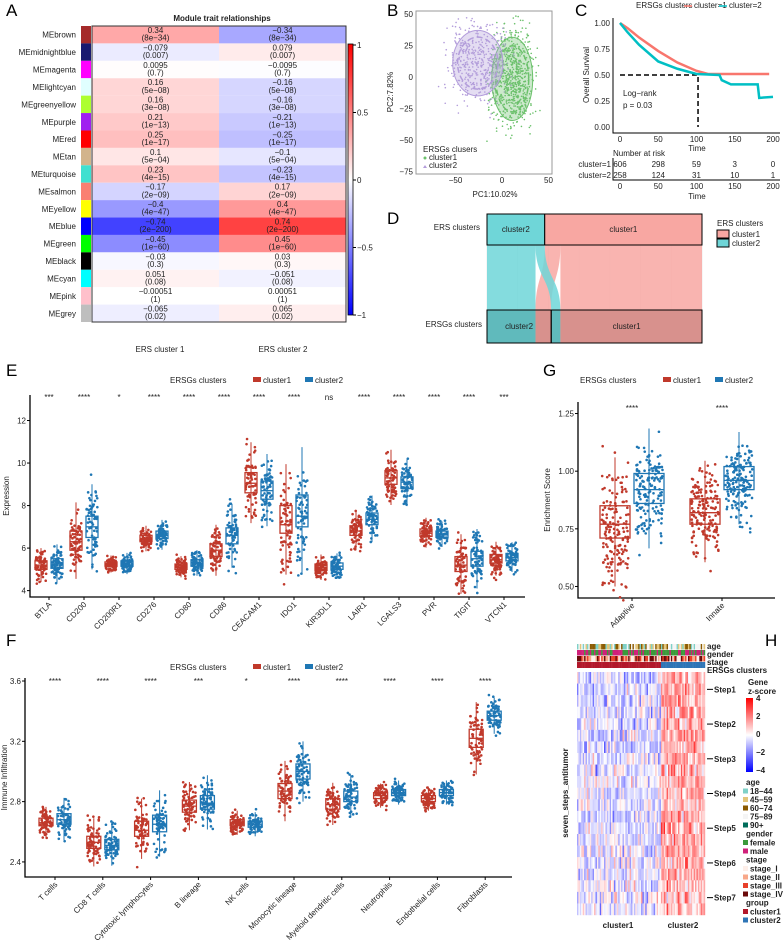  What do you see at coordinates (283, 349) in the screenshot?
I see `x-label: ERS cluster 2` at bounding box center [283, 349].